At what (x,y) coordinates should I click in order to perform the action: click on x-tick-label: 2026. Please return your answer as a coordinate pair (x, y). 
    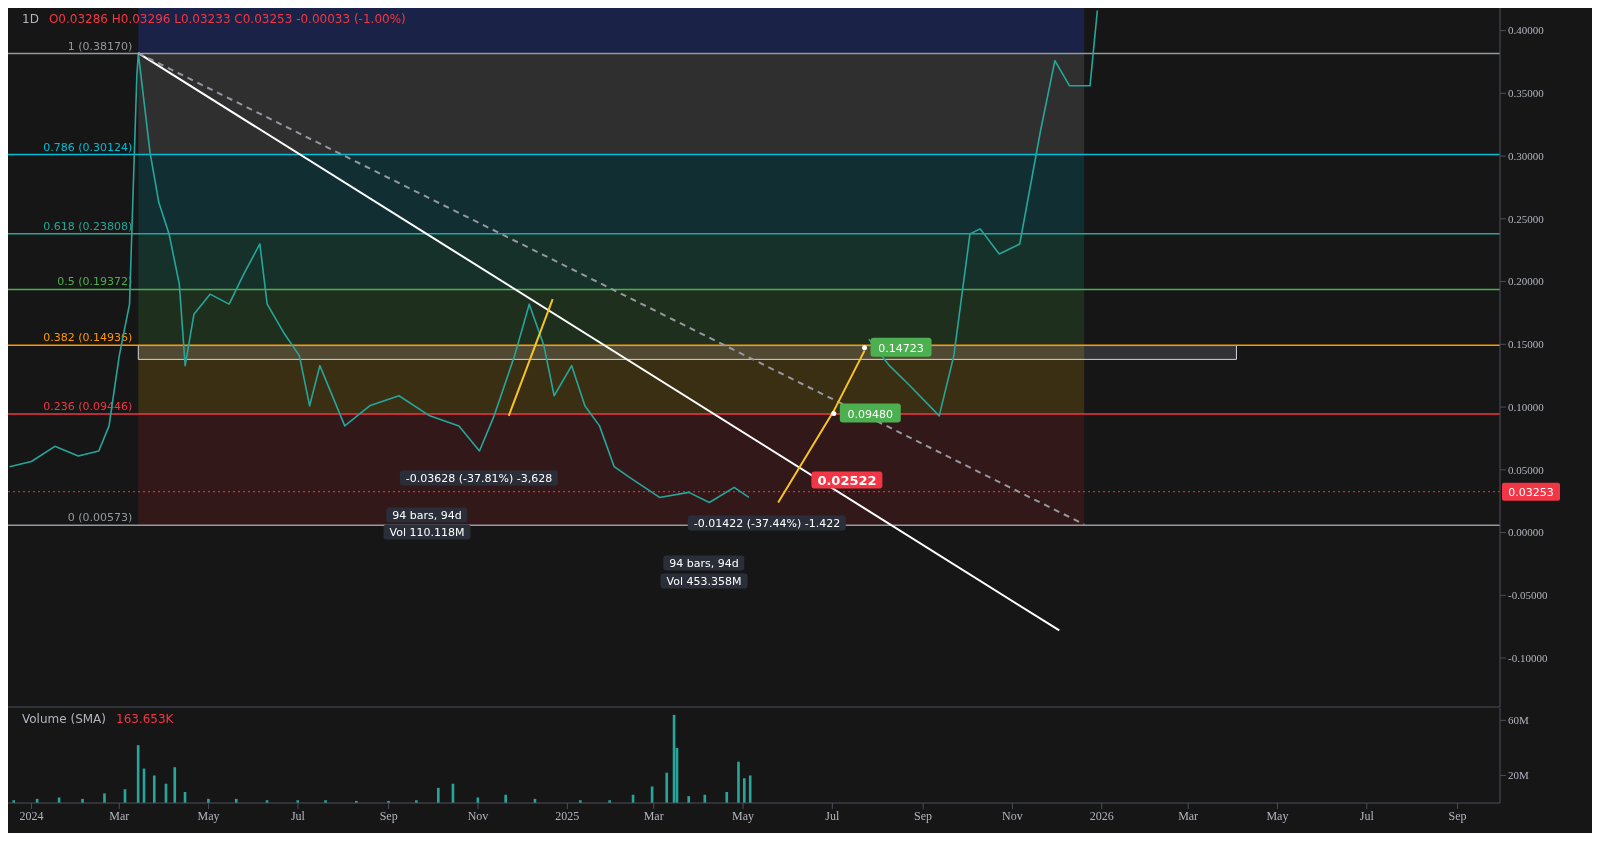
    Looking at the image, I should click on (1101, 815).